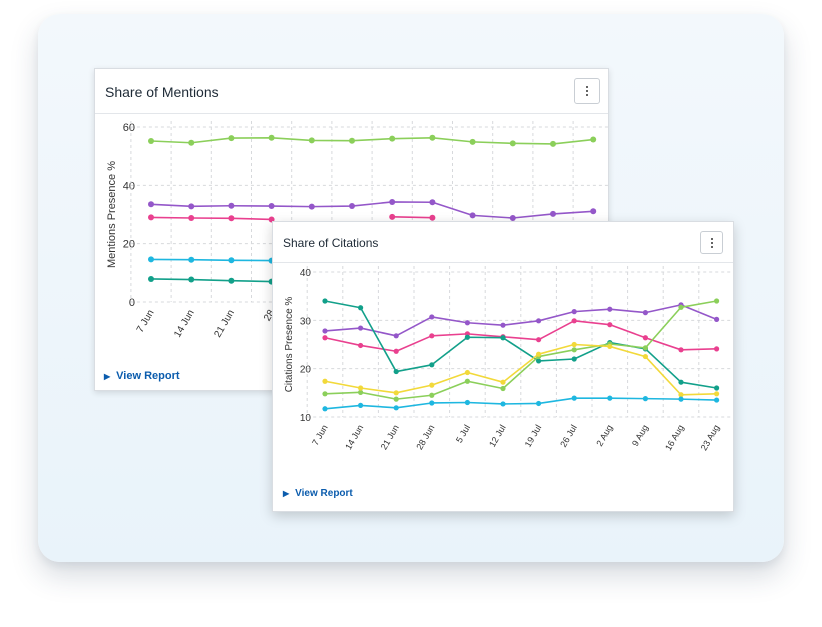 This screenshot has height=627, width=822. What do you see at coordinates (306, 321) in the screenshot?
I see `y-tick-label: 30` at bounding box center [306, 321].